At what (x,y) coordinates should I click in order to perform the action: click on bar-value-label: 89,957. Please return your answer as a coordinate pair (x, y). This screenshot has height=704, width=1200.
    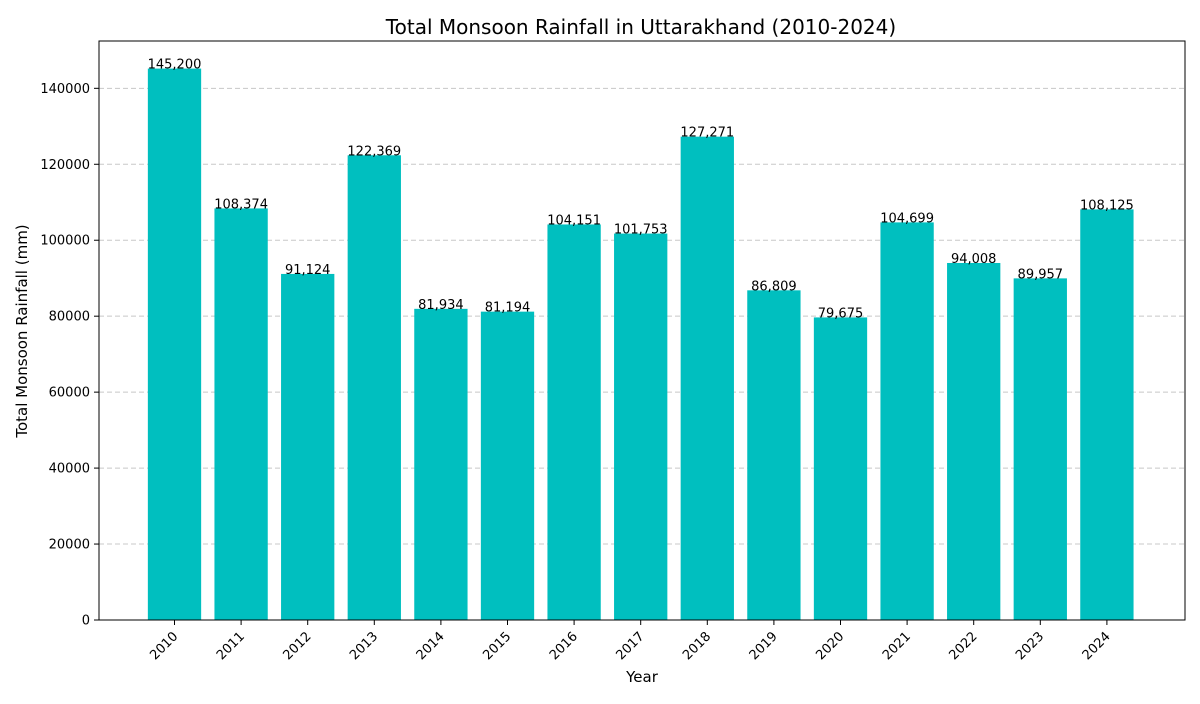
    Looking at the image, I should click on (1041, 274).